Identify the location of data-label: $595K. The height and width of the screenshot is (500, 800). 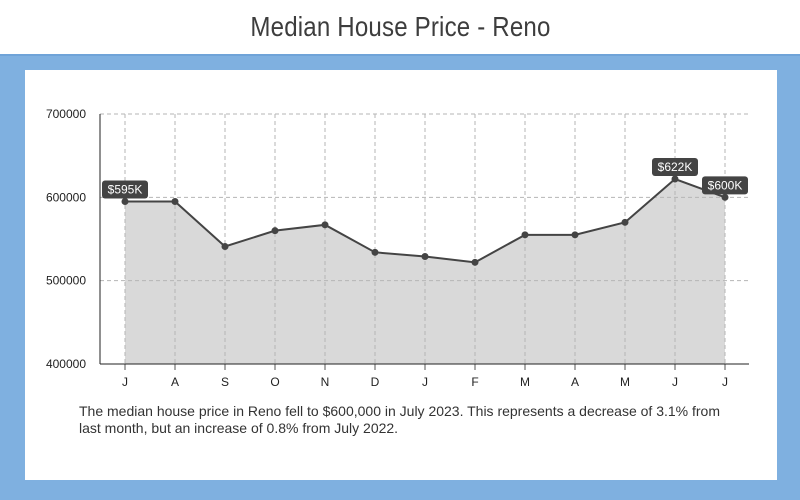
(125, 190).